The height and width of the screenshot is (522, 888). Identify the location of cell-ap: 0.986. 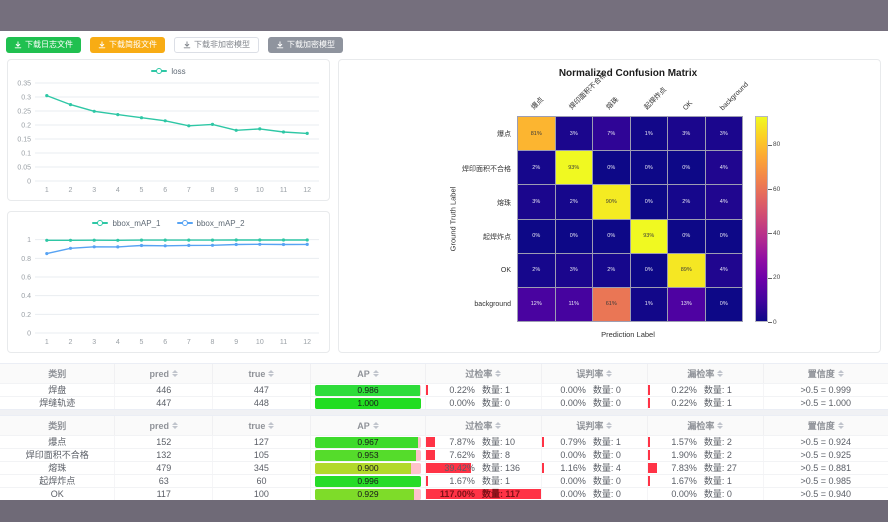
(369, 390).